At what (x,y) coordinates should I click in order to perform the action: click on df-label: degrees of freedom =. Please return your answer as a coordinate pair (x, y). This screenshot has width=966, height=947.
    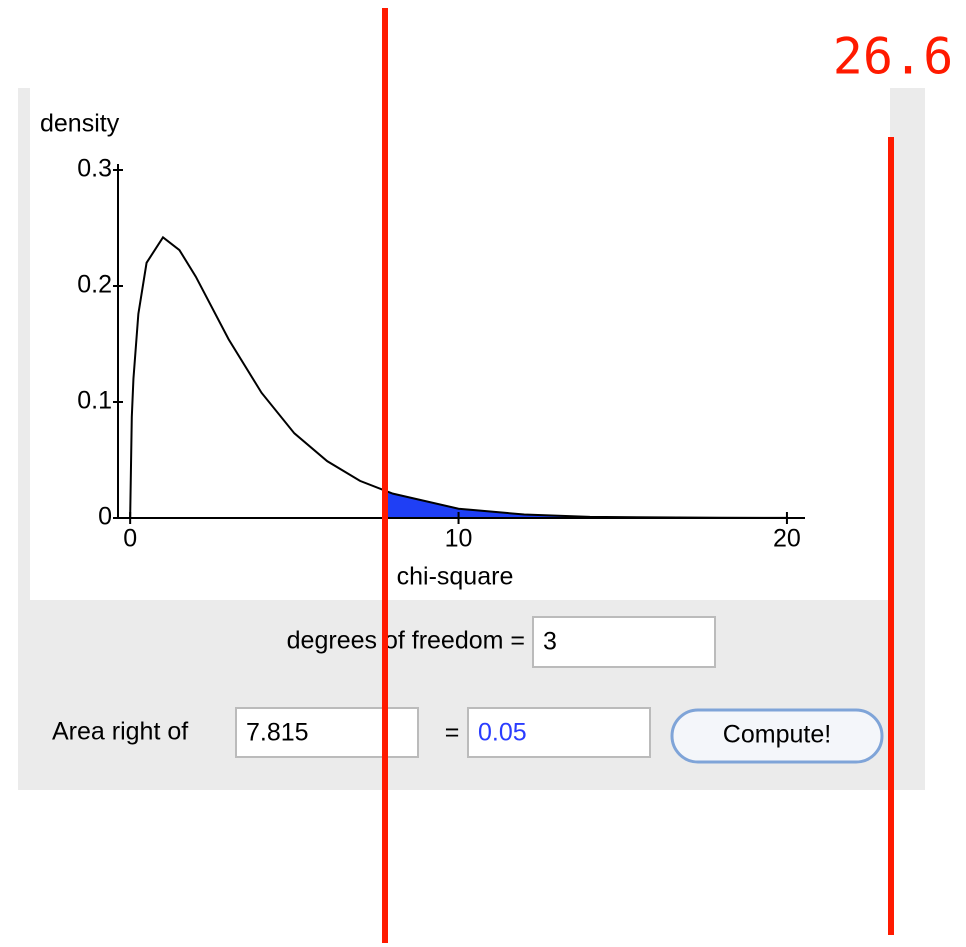
    Looking at the image, I should click on (406, 641).